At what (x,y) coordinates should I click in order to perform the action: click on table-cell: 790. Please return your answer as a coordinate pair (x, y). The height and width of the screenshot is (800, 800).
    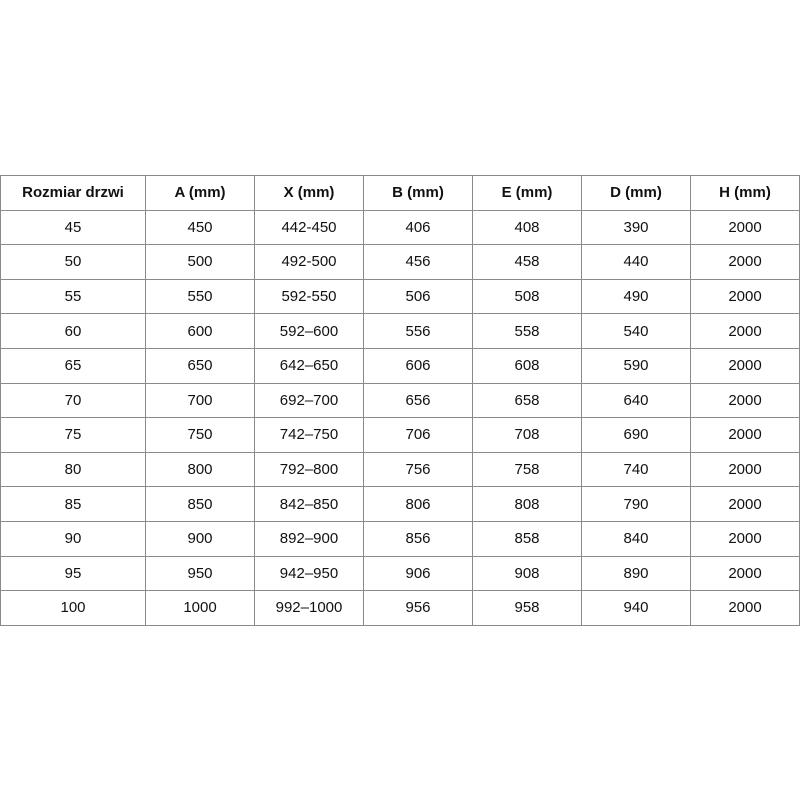
    Looking at the image, I should click on (636, 504).